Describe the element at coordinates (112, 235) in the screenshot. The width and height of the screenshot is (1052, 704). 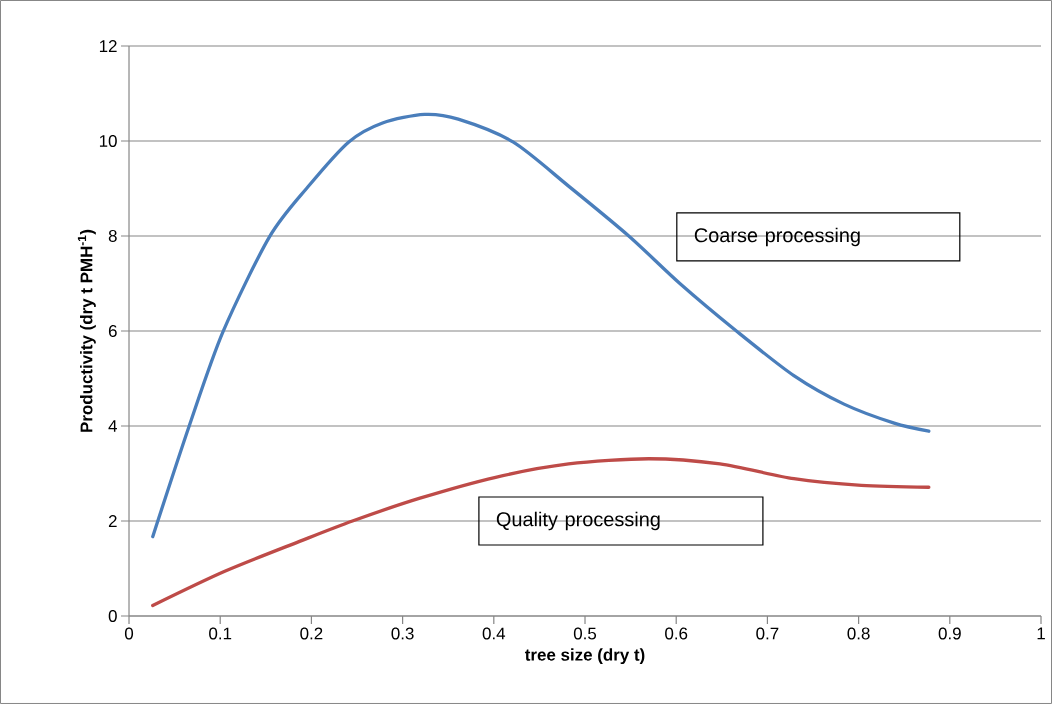
I see `y-tick-label: 8` at that location.